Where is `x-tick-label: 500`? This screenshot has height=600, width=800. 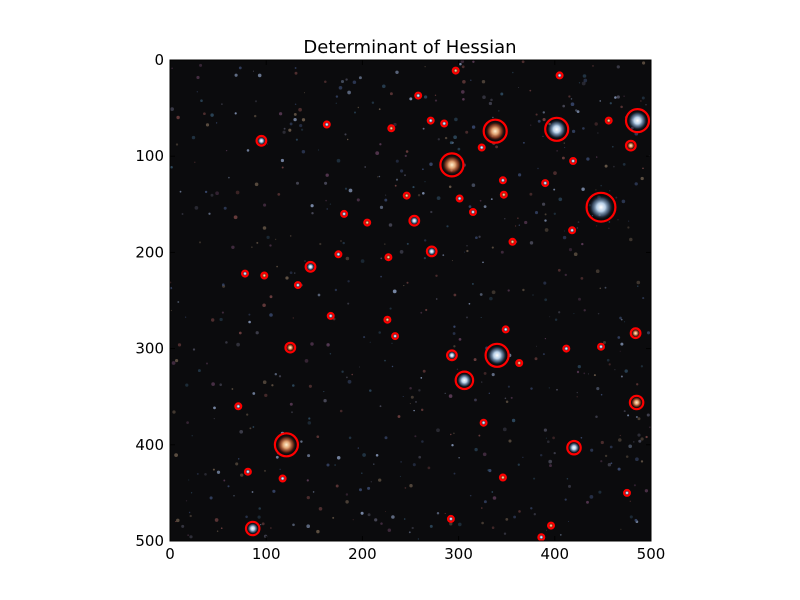 x-tick-label: 500 is located at coordinates (651, 554).